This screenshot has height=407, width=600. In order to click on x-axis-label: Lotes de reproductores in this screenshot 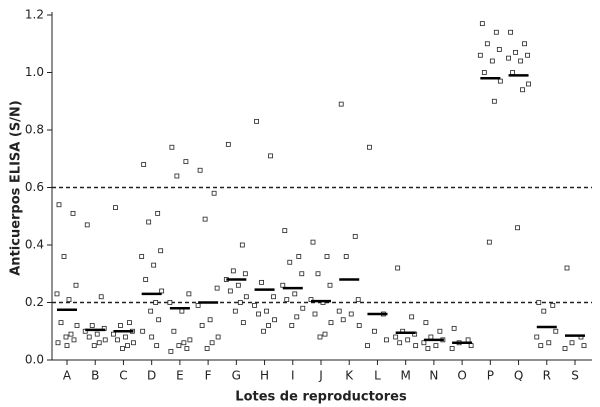, I will do `click(321, 397)`.